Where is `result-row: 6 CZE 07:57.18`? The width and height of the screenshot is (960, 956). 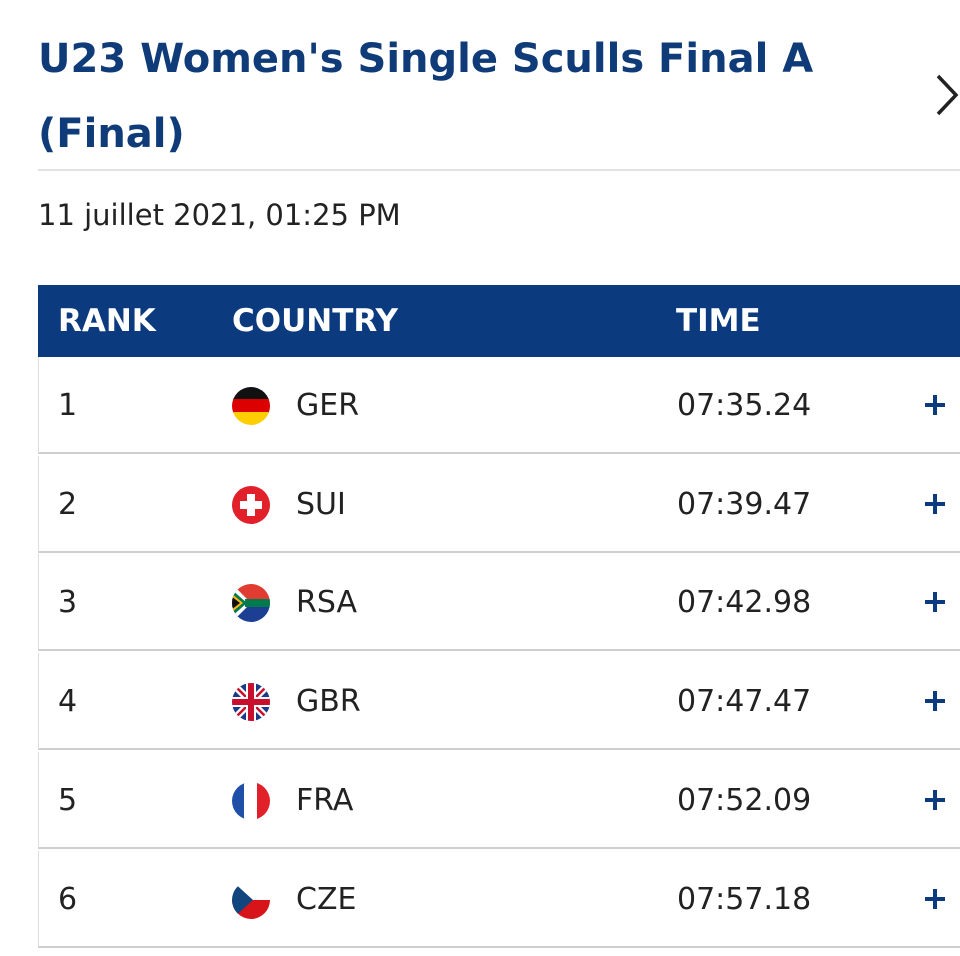 result-row: 6 CZE 07:57.18 is located at coordinates (499, 899).